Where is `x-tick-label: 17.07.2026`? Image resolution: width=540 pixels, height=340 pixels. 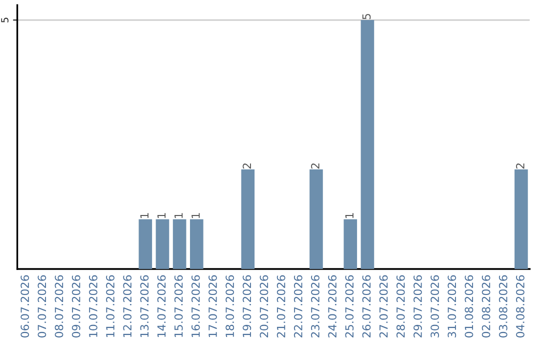
x-tick-label: 17.07.2026 is located at coordinates (212, 306).